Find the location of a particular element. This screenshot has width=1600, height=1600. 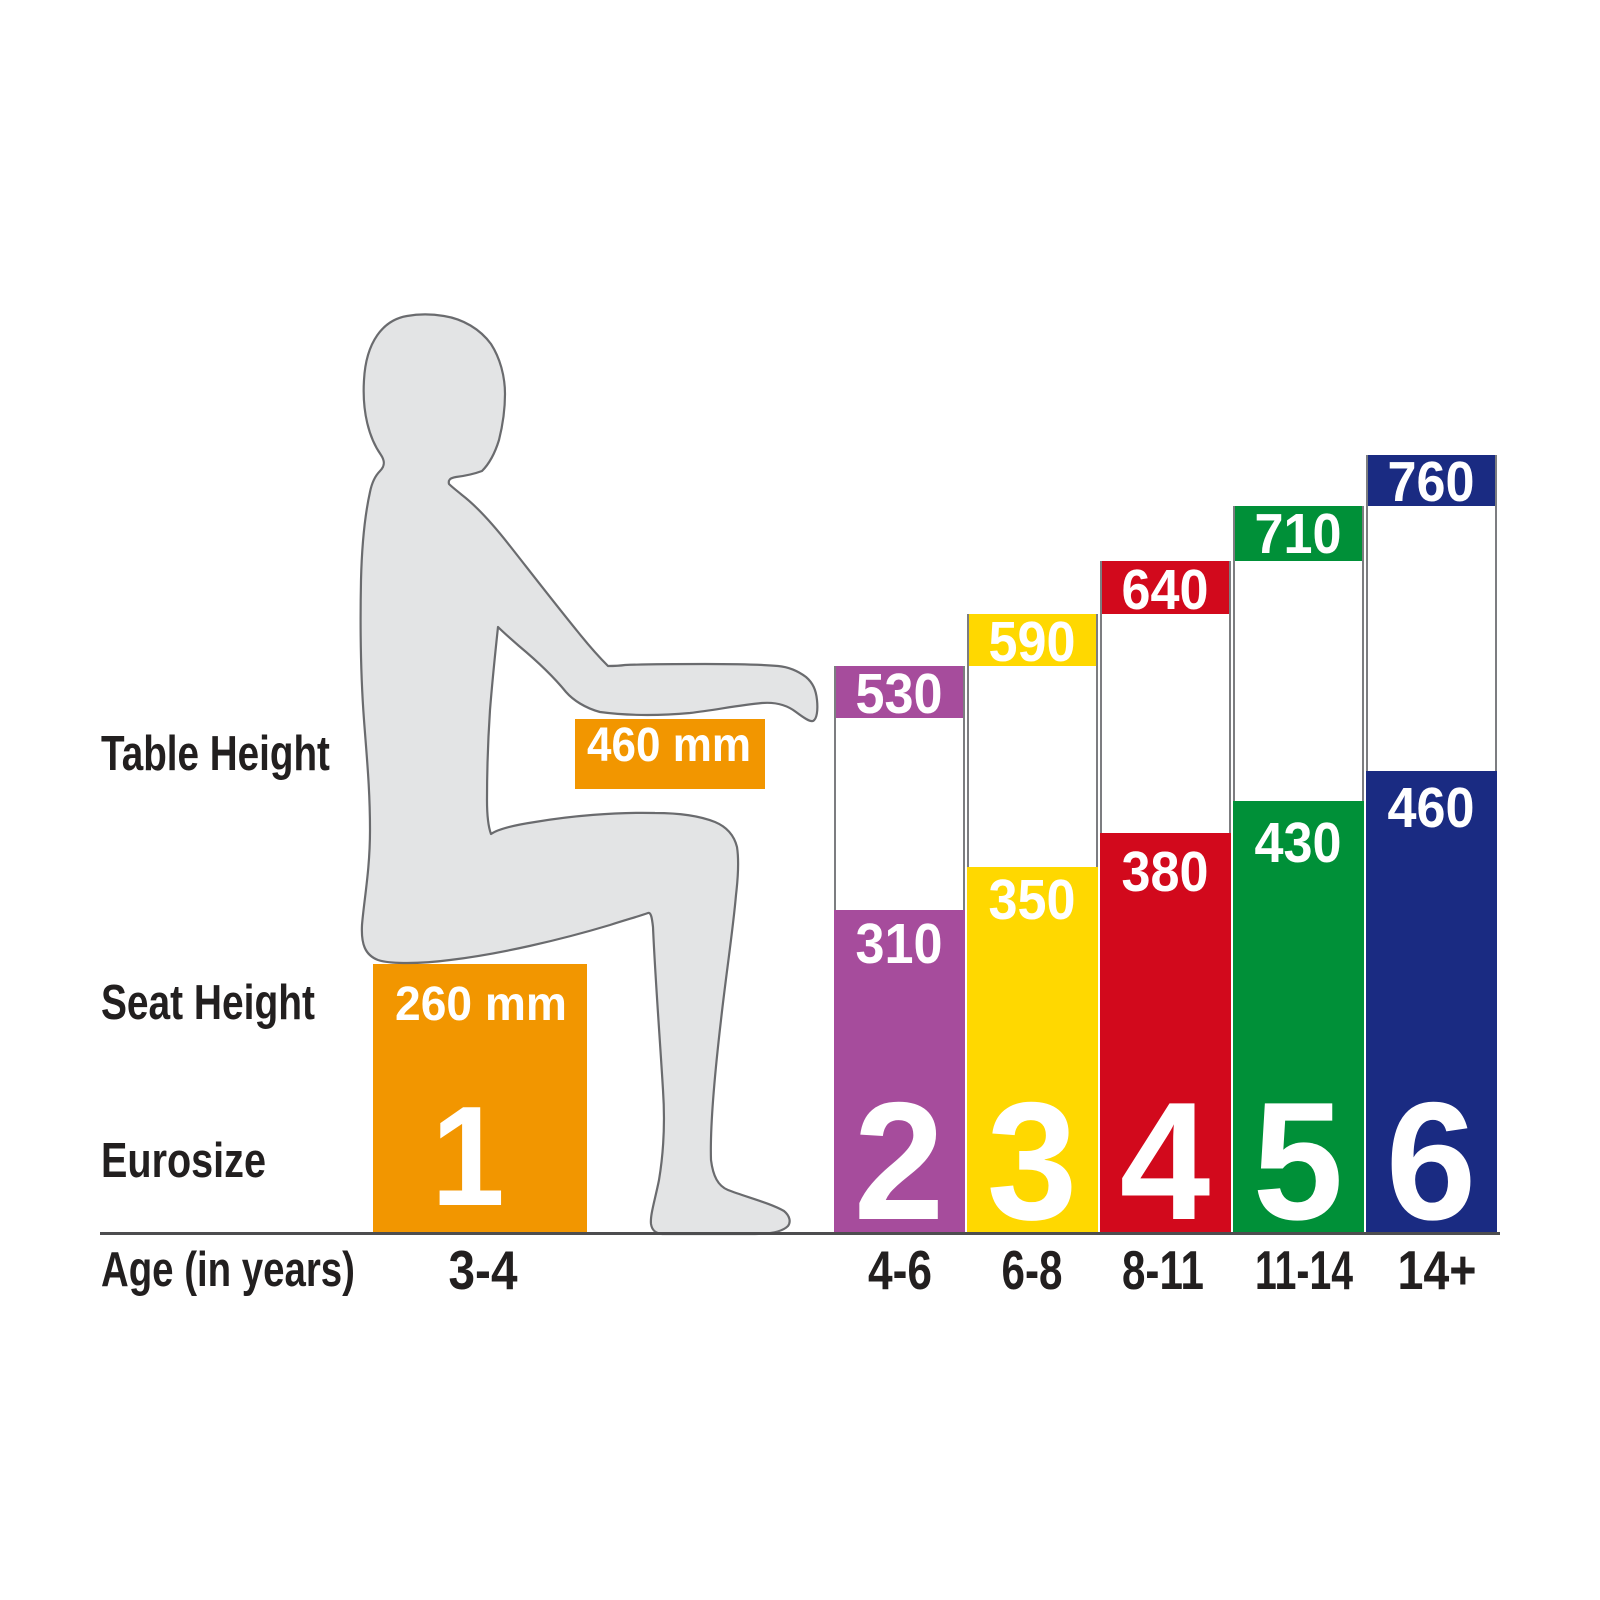

eurosize-numeral-pos-5: 5 is located at coordinates (1298, 1162).